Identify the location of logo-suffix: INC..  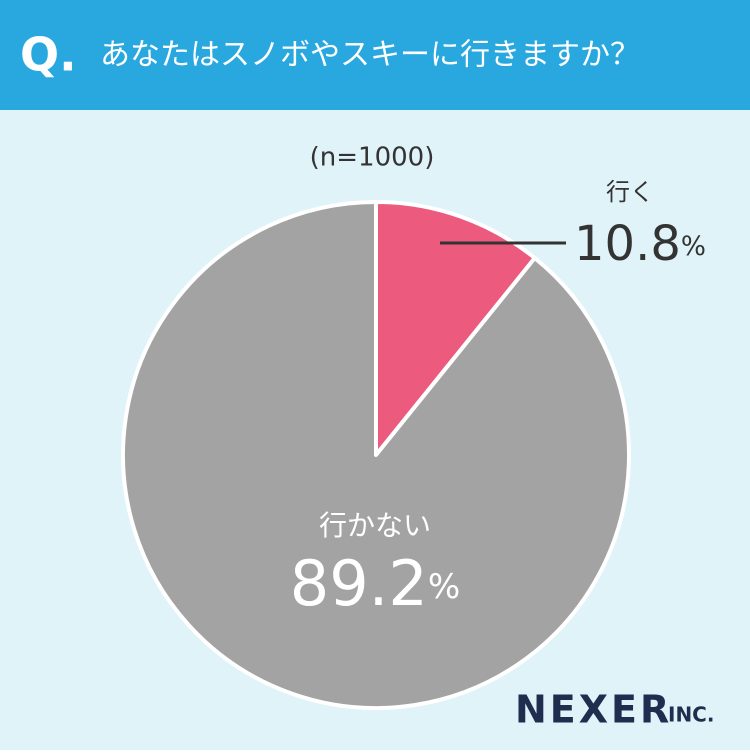
(691, 715).